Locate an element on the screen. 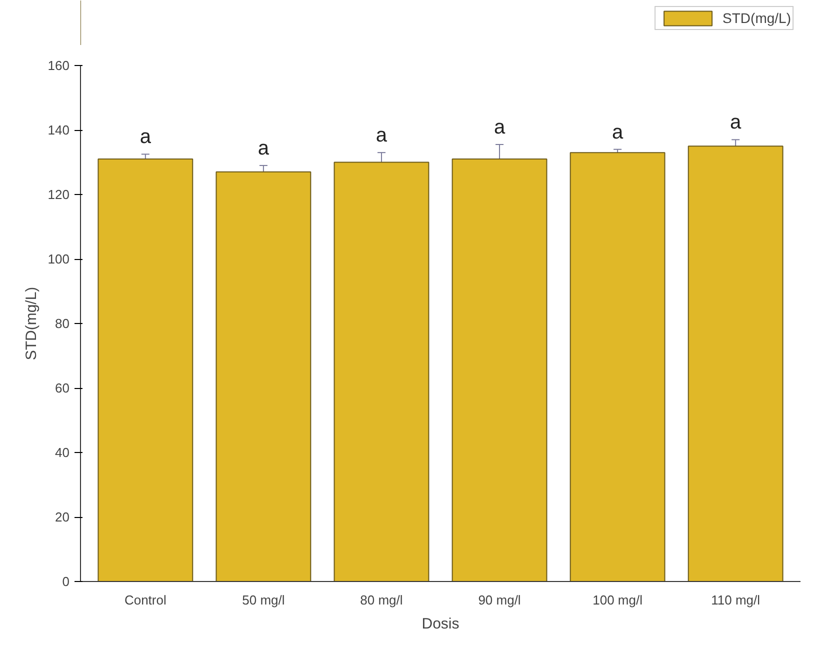  y-tick-label: 120 is located at coordinates (59, 194).